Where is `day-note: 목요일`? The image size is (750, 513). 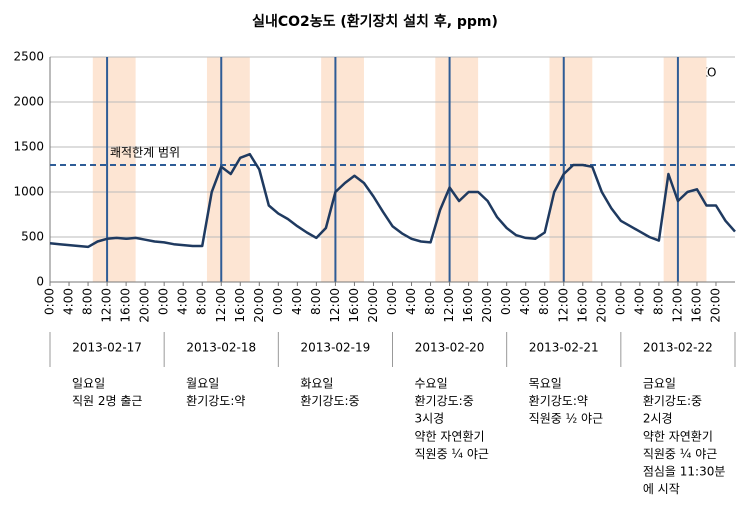 day-note: 목요일 is located at coordinates (545, 384).